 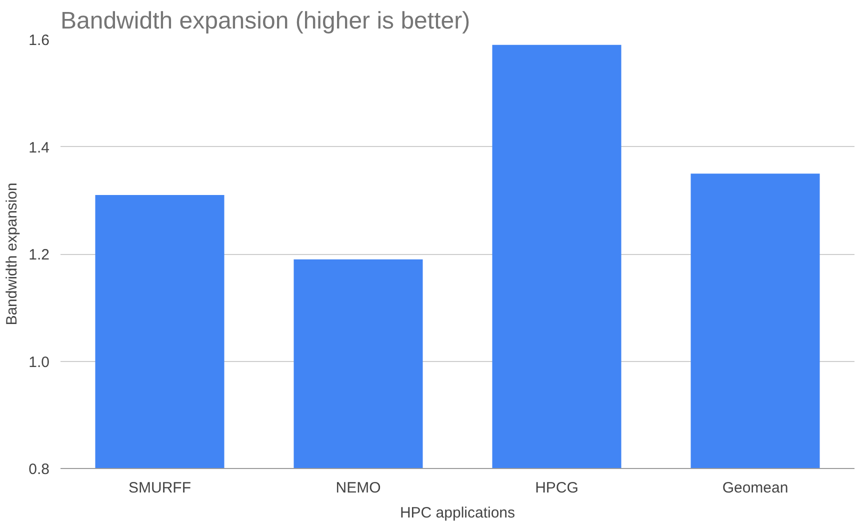 I want to click on x-tick-label: SMURFF, so click(x=160, y=488).